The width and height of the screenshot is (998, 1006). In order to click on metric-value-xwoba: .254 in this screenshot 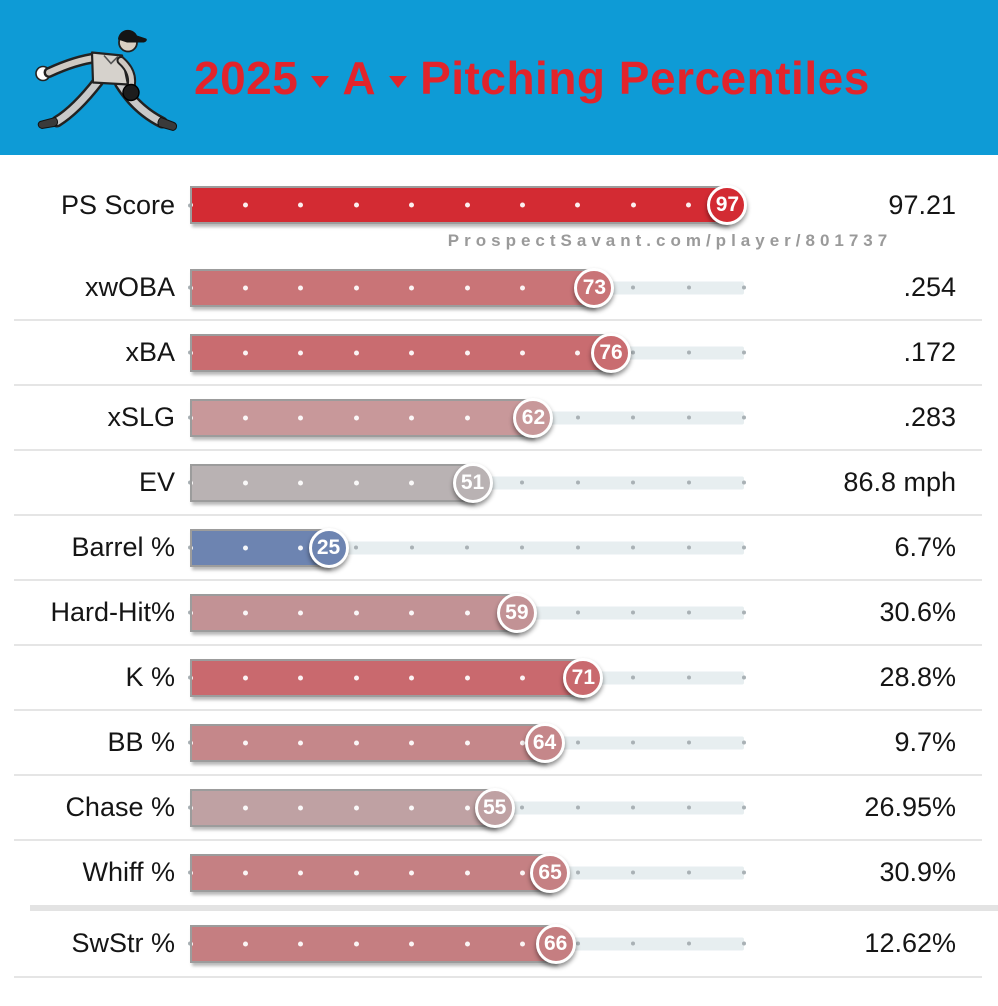, I will do `click(929, 287)`.